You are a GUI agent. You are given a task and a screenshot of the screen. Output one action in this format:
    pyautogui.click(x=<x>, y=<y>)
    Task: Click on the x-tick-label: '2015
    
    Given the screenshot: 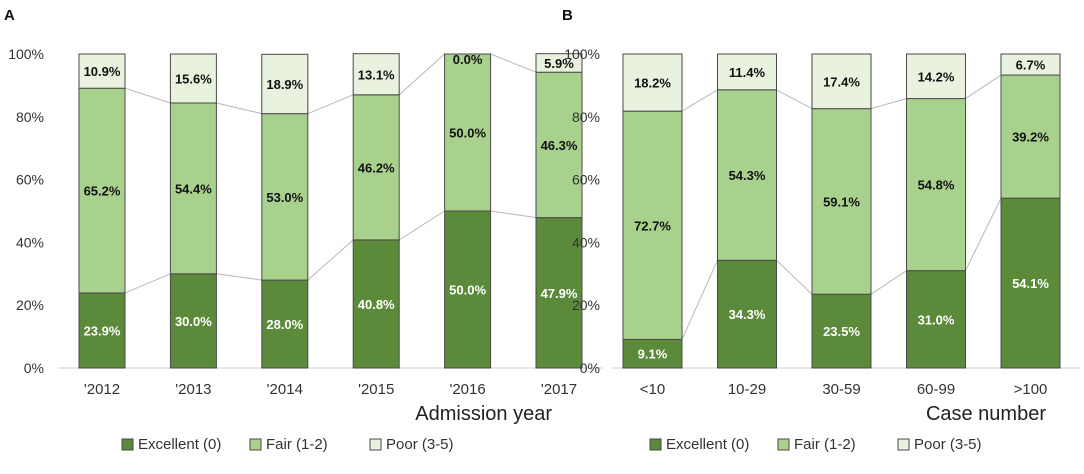 What is the action you would take?
    pyautogui.click(x=376, y=389)
    